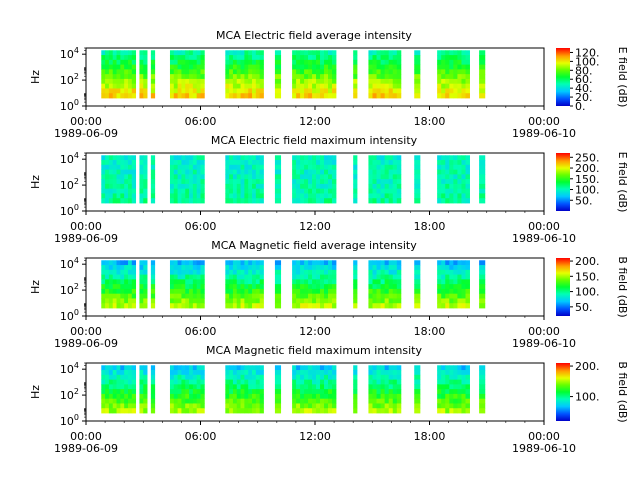 The height and width of the screenshot is (480, 640). What do you see at coordinates (314, 35) in the screenshot?
I see `panel-title: MCA Electric field average intensity` at bounding box center [314, 35].